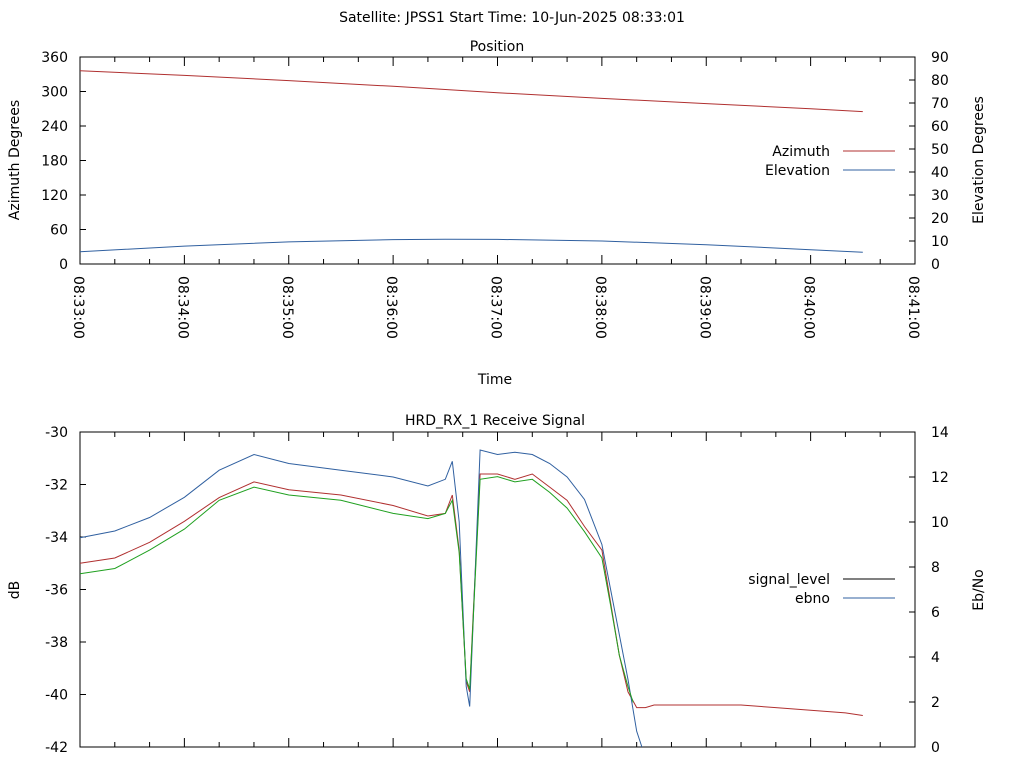  Describe the element at coordinates (495, 421) in the screenshot. I see `signal-chart-title: HRD_RX_1 Receive Signal` at that location.